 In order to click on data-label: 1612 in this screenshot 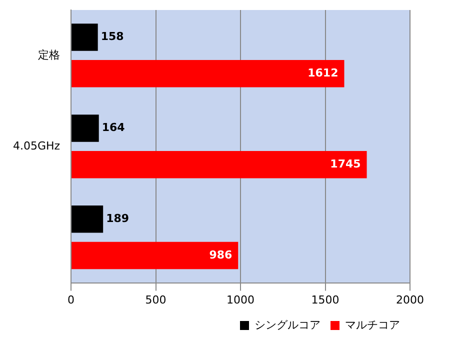, I will do `click(323, 73)`.